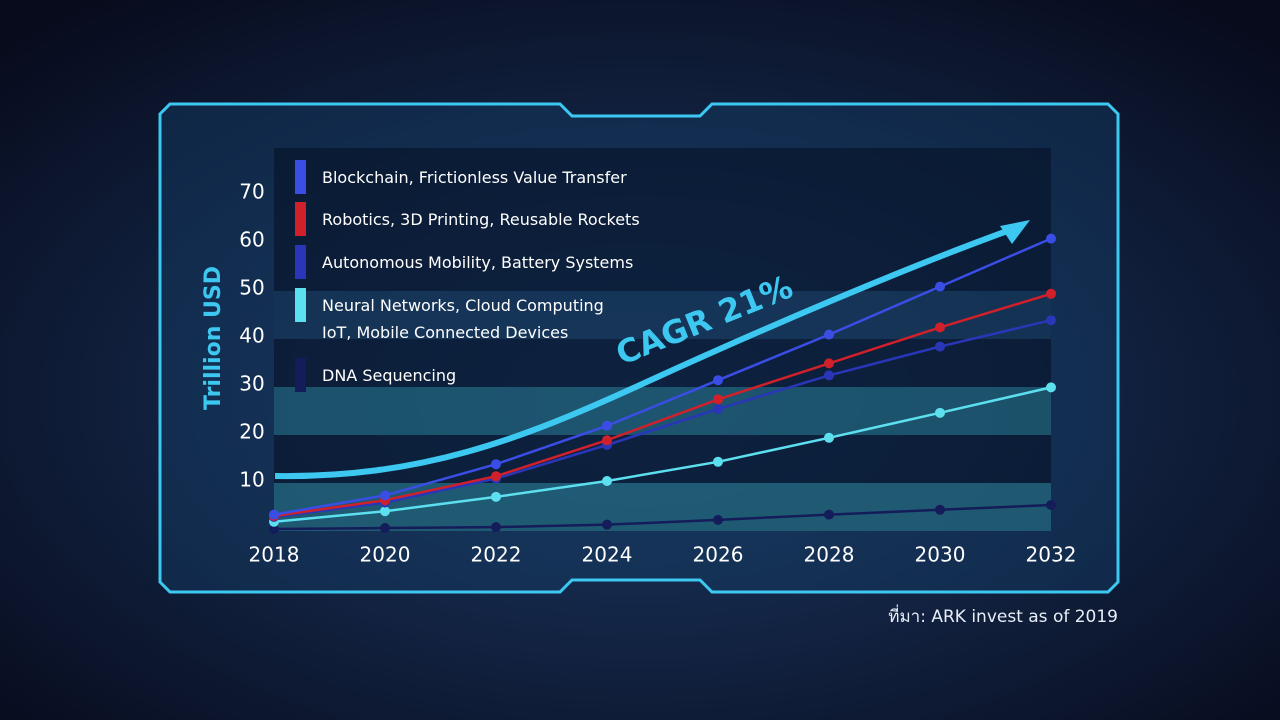  I want to click on legend-label: DNA Sequencing, so click(389, 375).